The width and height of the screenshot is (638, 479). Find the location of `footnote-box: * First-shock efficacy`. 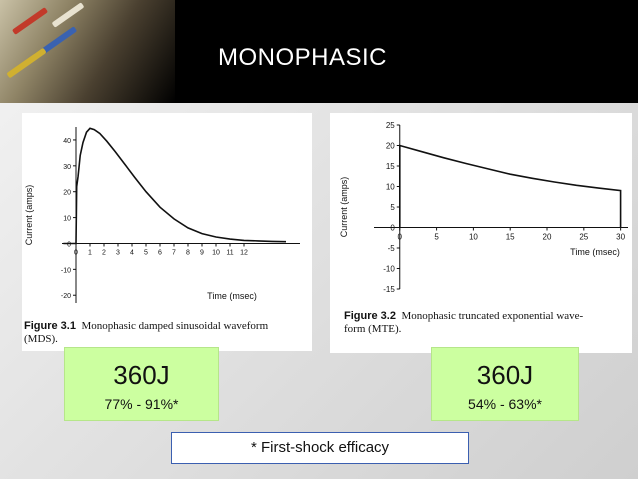

footnote-box: * First-shock efficacy is located at coordinates (320, 448).